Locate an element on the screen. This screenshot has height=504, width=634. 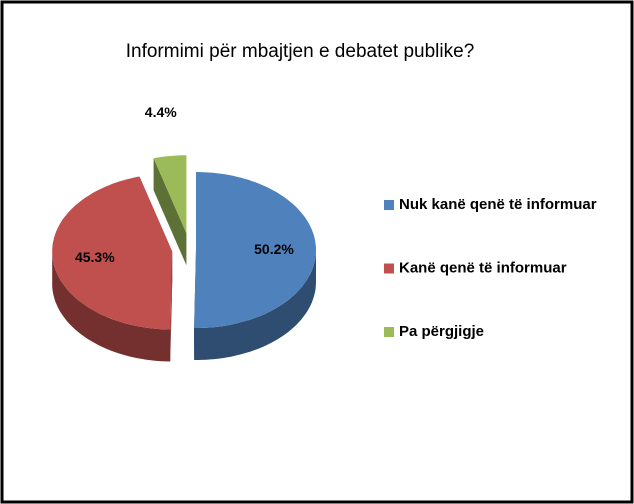
data-label: 45.3% is located at coordinates (95, 257).